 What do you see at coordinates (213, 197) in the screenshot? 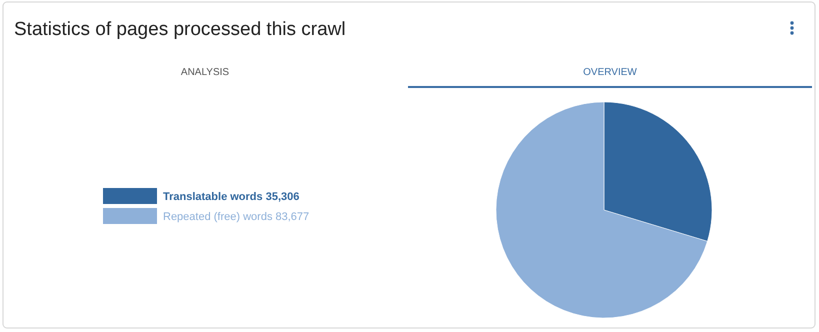
I see `legend-label: Translatable words` at bounding box center [213, 197].